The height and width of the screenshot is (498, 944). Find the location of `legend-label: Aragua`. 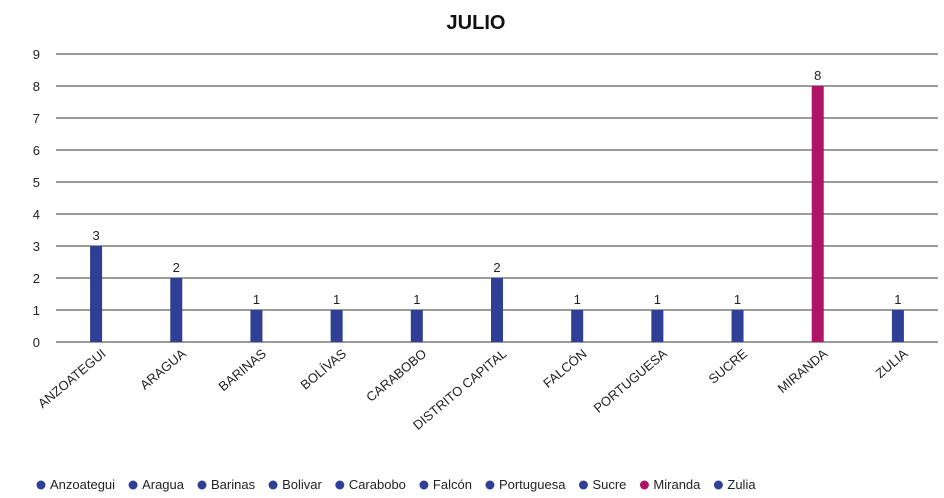

legend-label: Aragua is located at coordinates (163, 484).